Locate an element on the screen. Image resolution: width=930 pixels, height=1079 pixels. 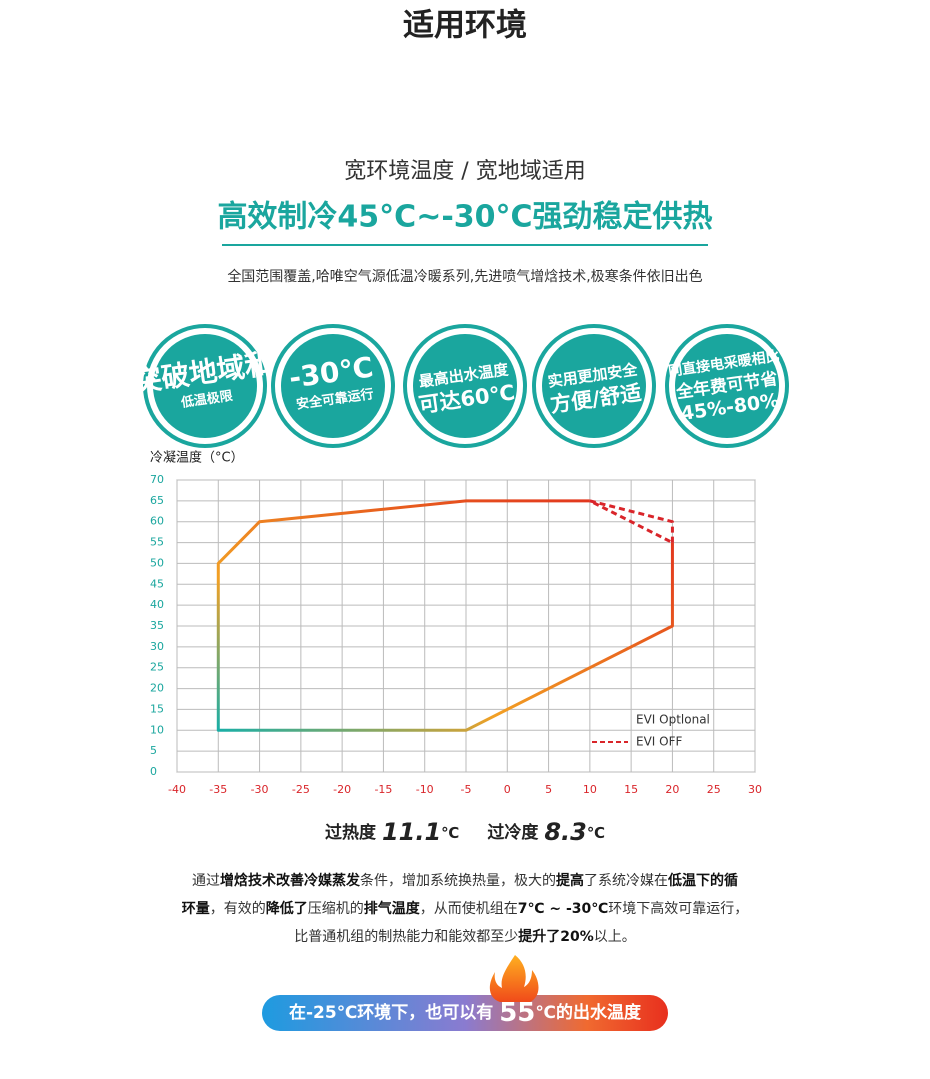
banner-segment: 在-25℃环境下，也可以有 is located at coordinates (394, 1012).